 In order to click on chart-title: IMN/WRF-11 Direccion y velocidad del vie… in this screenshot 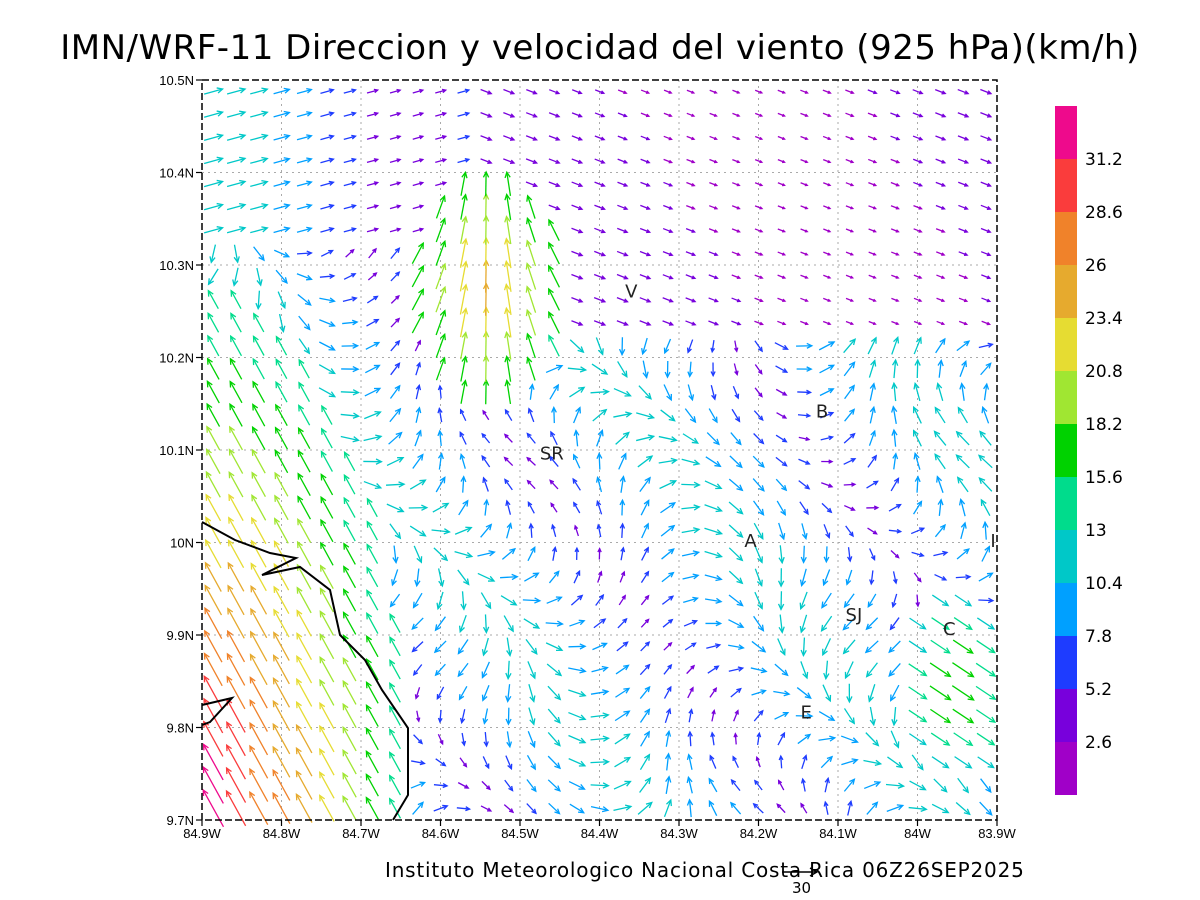, I will do `click(600, 48)`.